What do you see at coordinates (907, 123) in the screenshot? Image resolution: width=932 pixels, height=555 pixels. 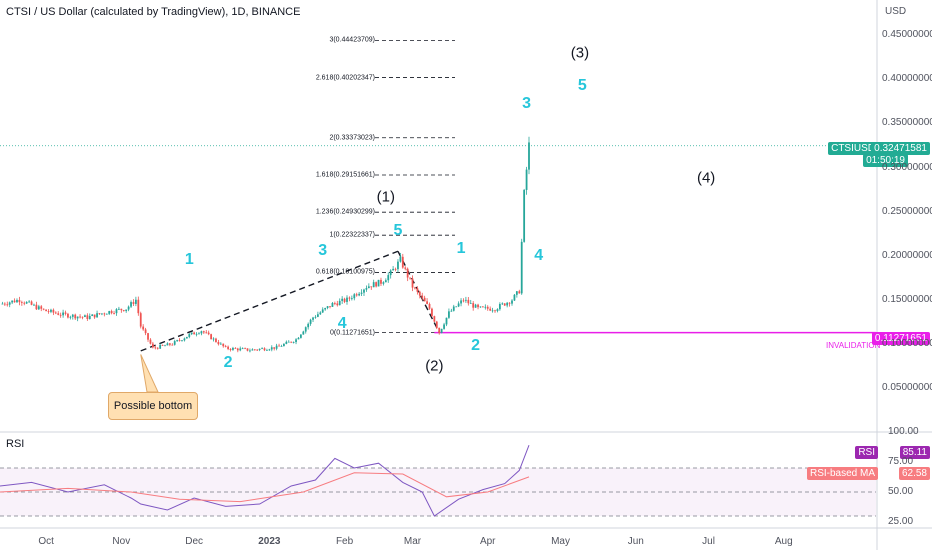 I see `price-tick-label-2: 0.35000000` at bounding box center [907, 123].